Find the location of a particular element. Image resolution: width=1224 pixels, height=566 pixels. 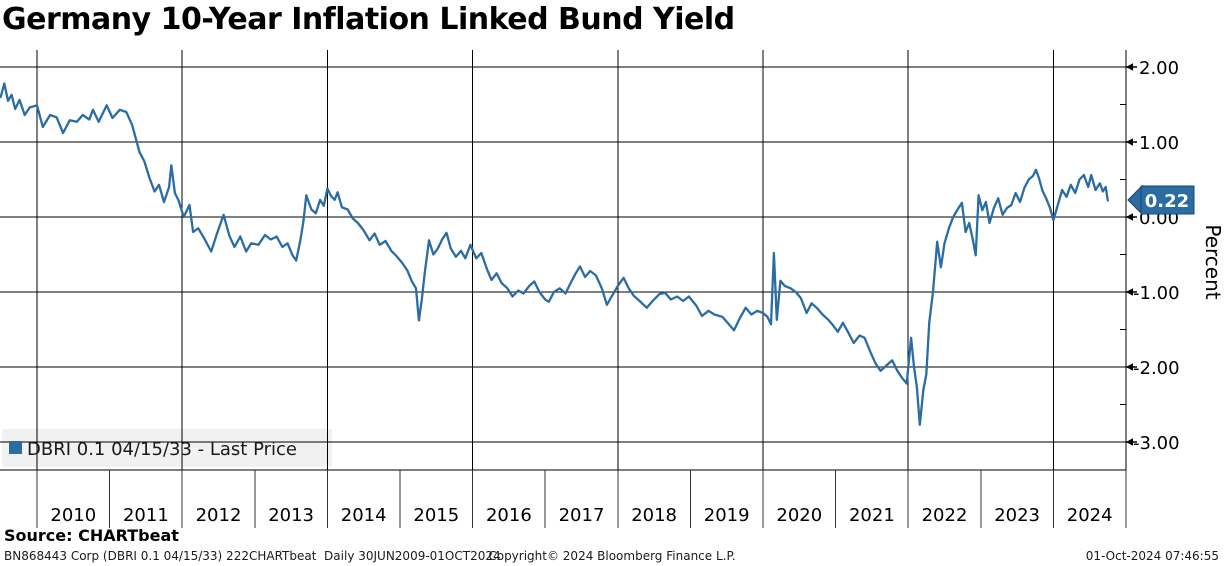

badge-body is located at coordinates (1167, 200).